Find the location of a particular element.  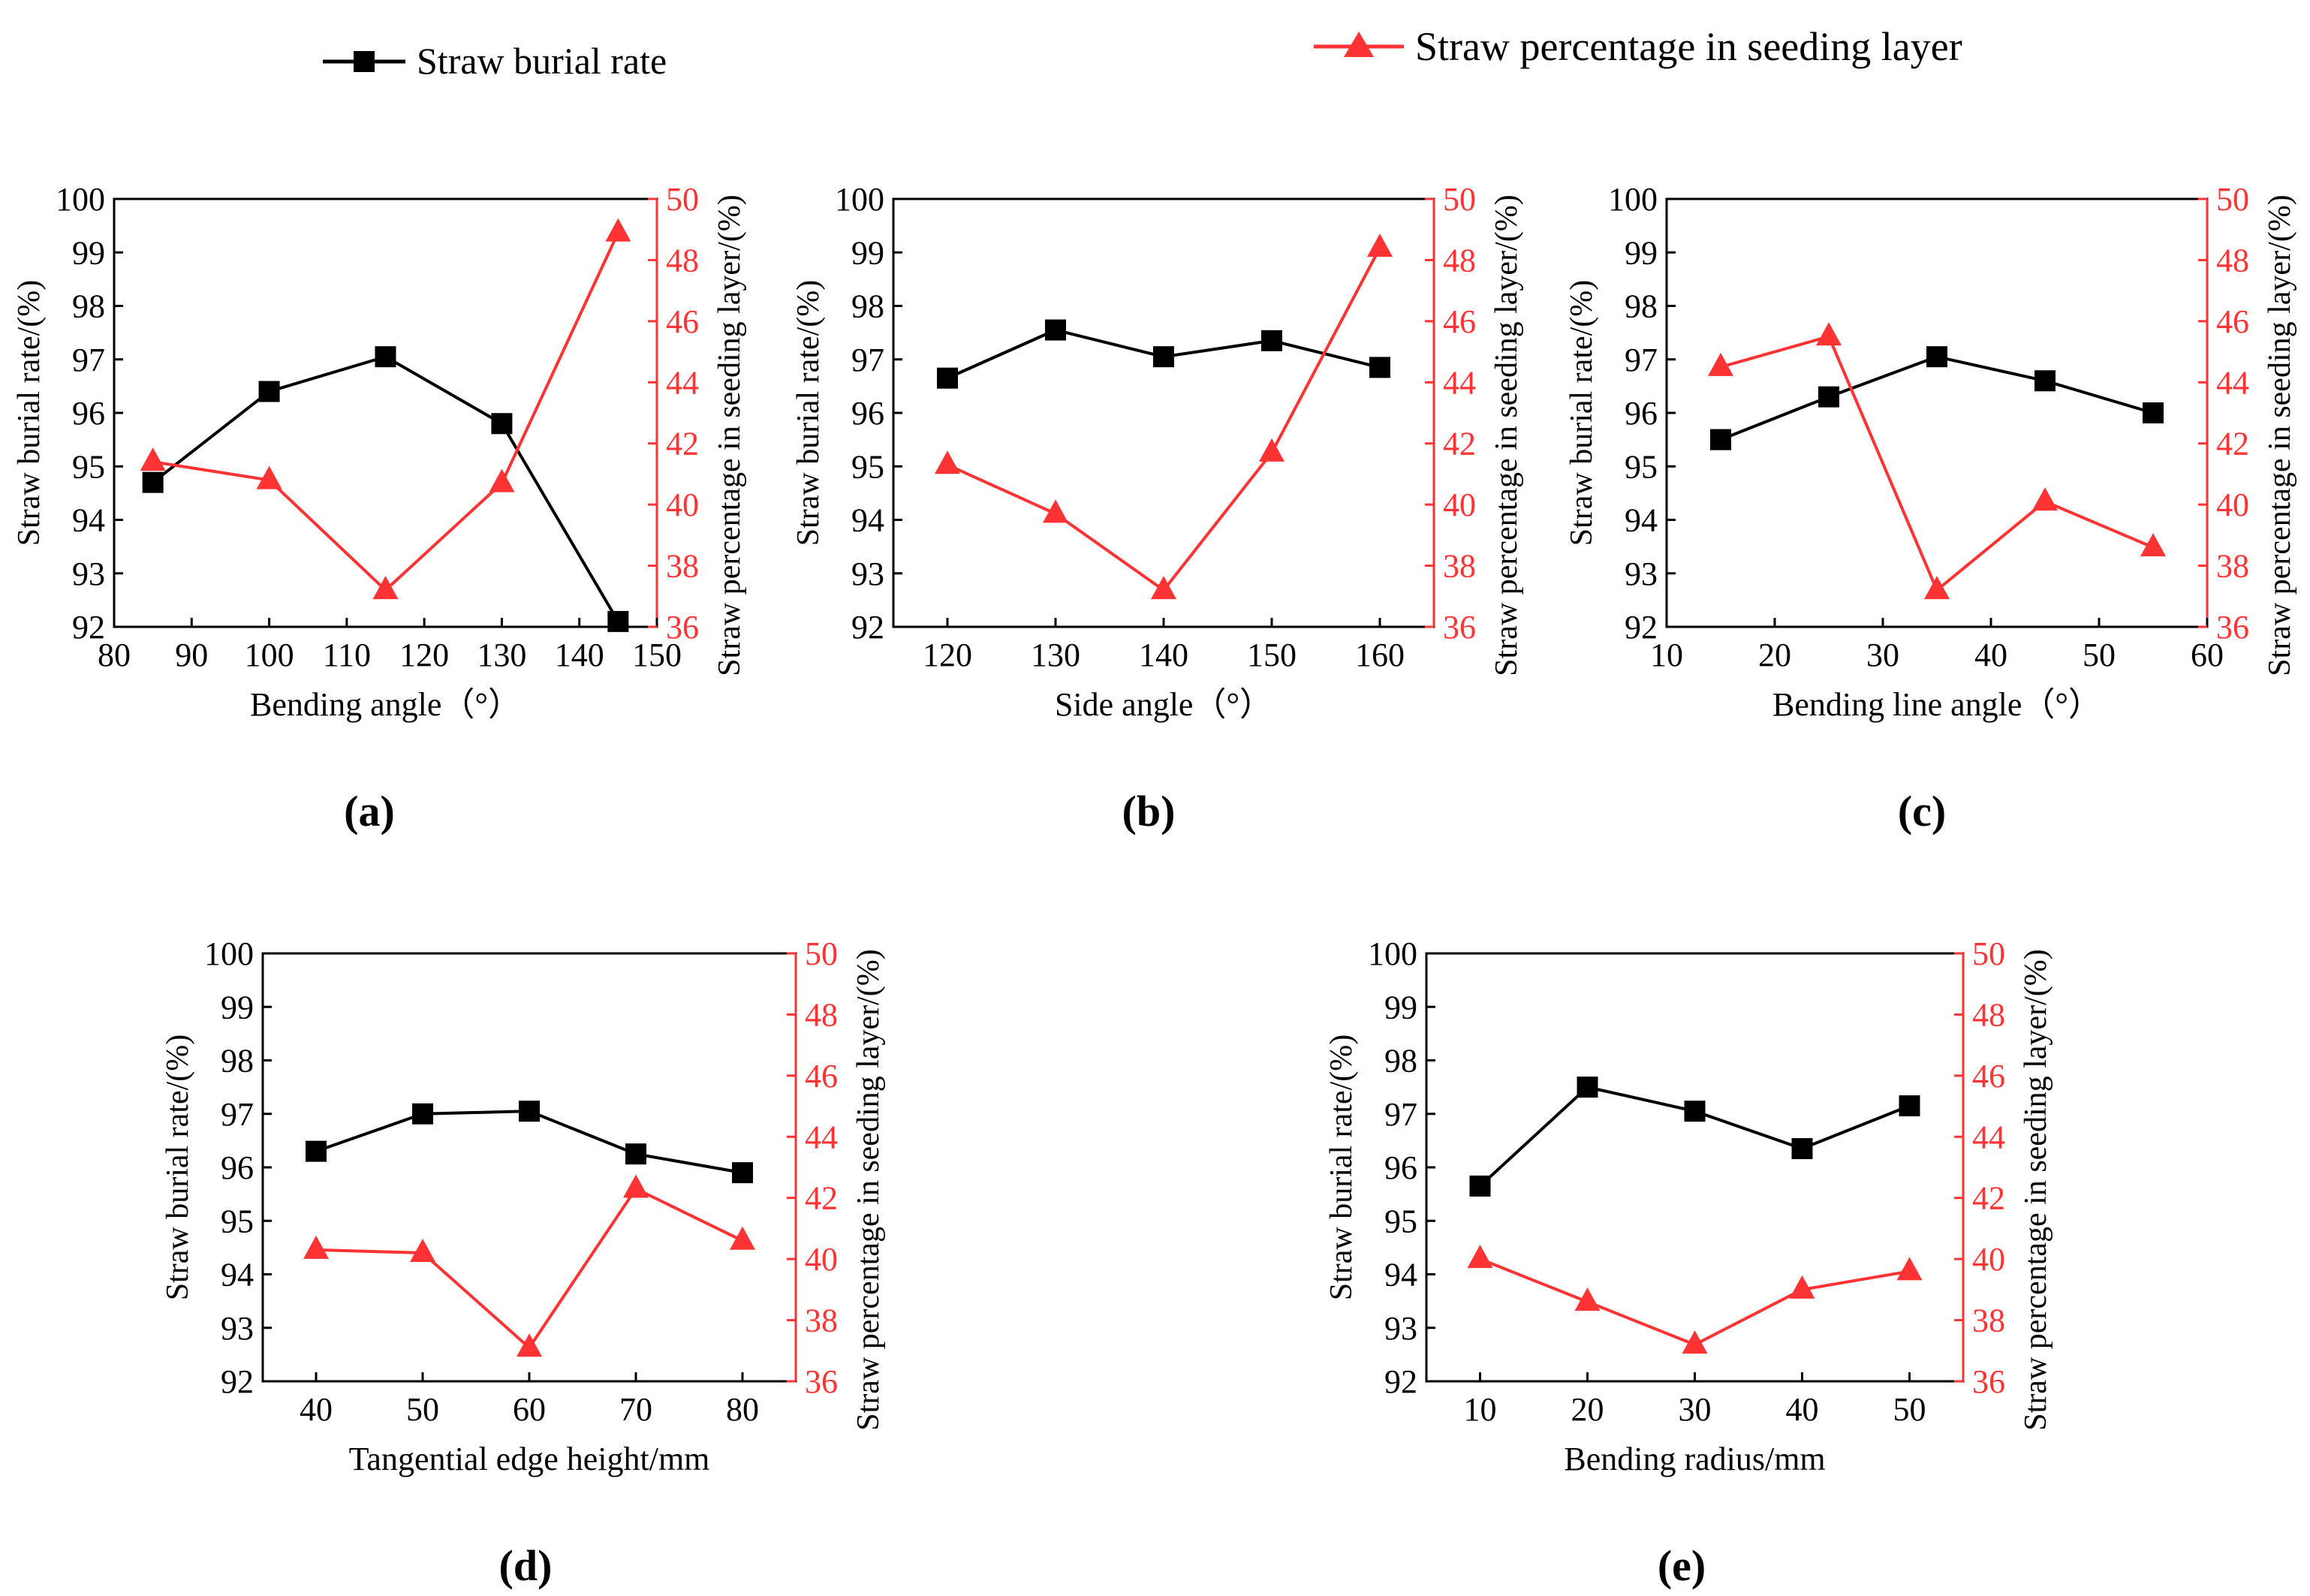

panel-caption: (b) is located at coordinates (1149, 811).